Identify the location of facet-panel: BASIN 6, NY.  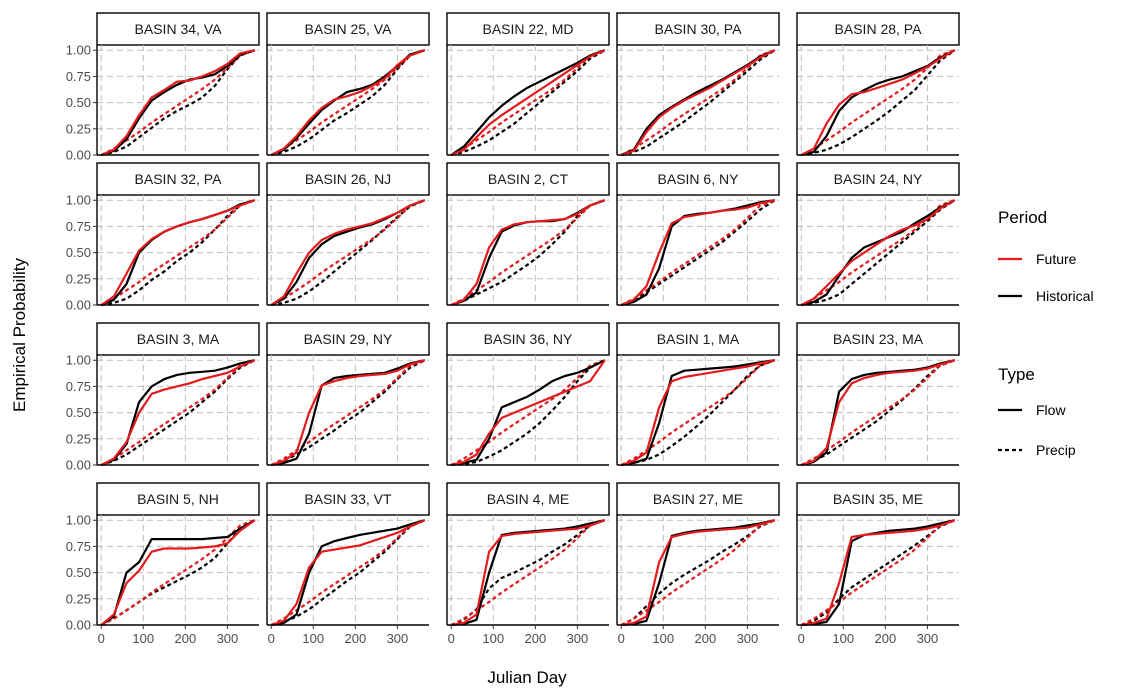
(698, 234).